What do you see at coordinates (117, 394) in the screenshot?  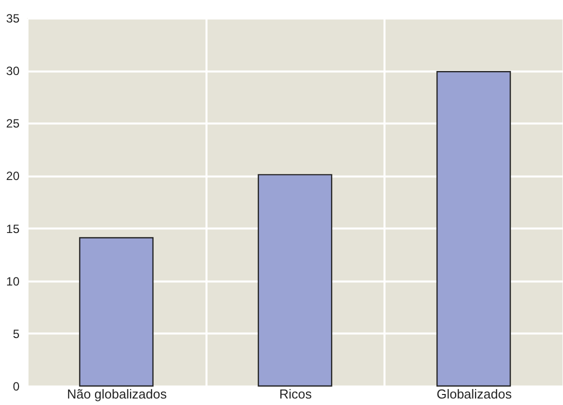 I see `x-tick-label: Não globalizados` at bounding box center [117, 394].